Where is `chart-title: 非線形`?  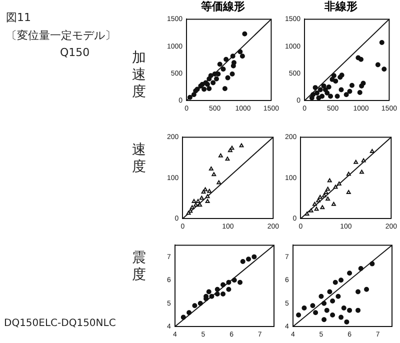
chart-title: 非線形 is located at coordinates (341, 7).